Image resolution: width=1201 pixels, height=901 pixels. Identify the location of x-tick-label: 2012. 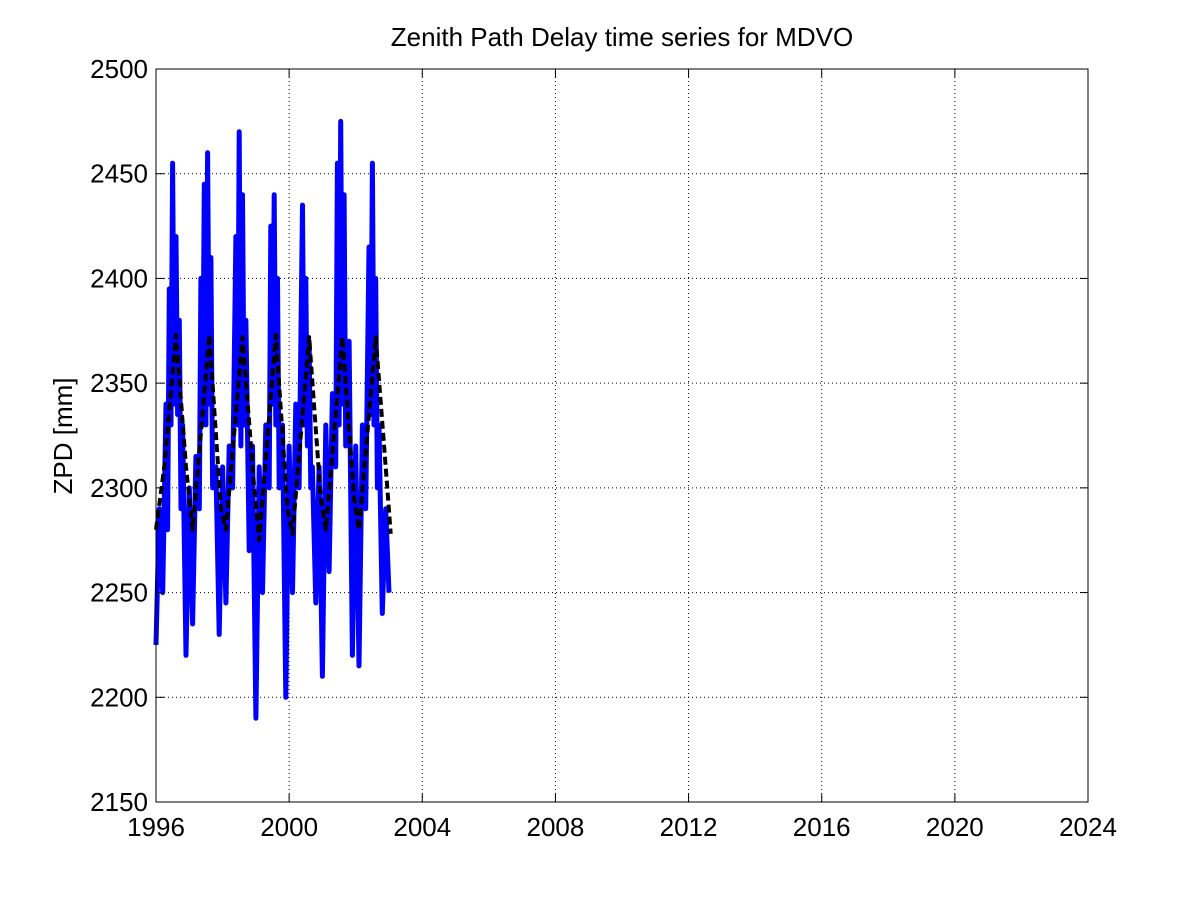
(689, 827).